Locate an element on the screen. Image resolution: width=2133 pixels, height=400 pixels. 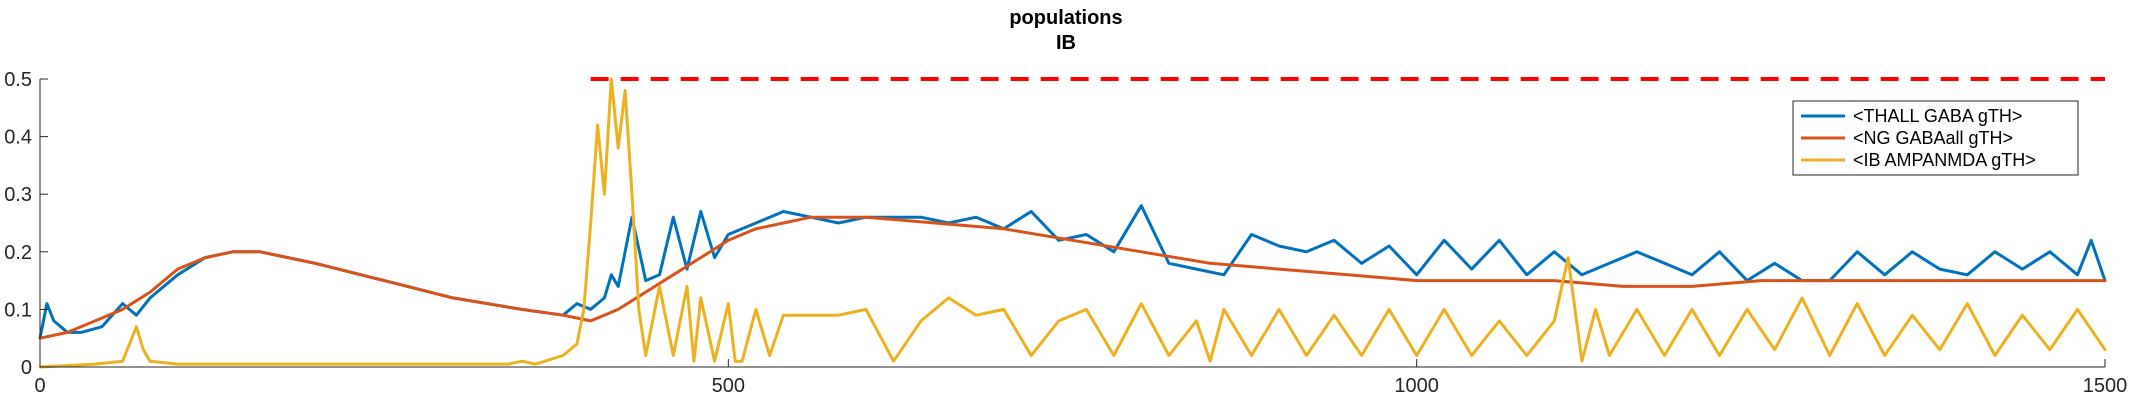
legend-label: <THALL GABA gTH> is located at coordinates (1937, 116).